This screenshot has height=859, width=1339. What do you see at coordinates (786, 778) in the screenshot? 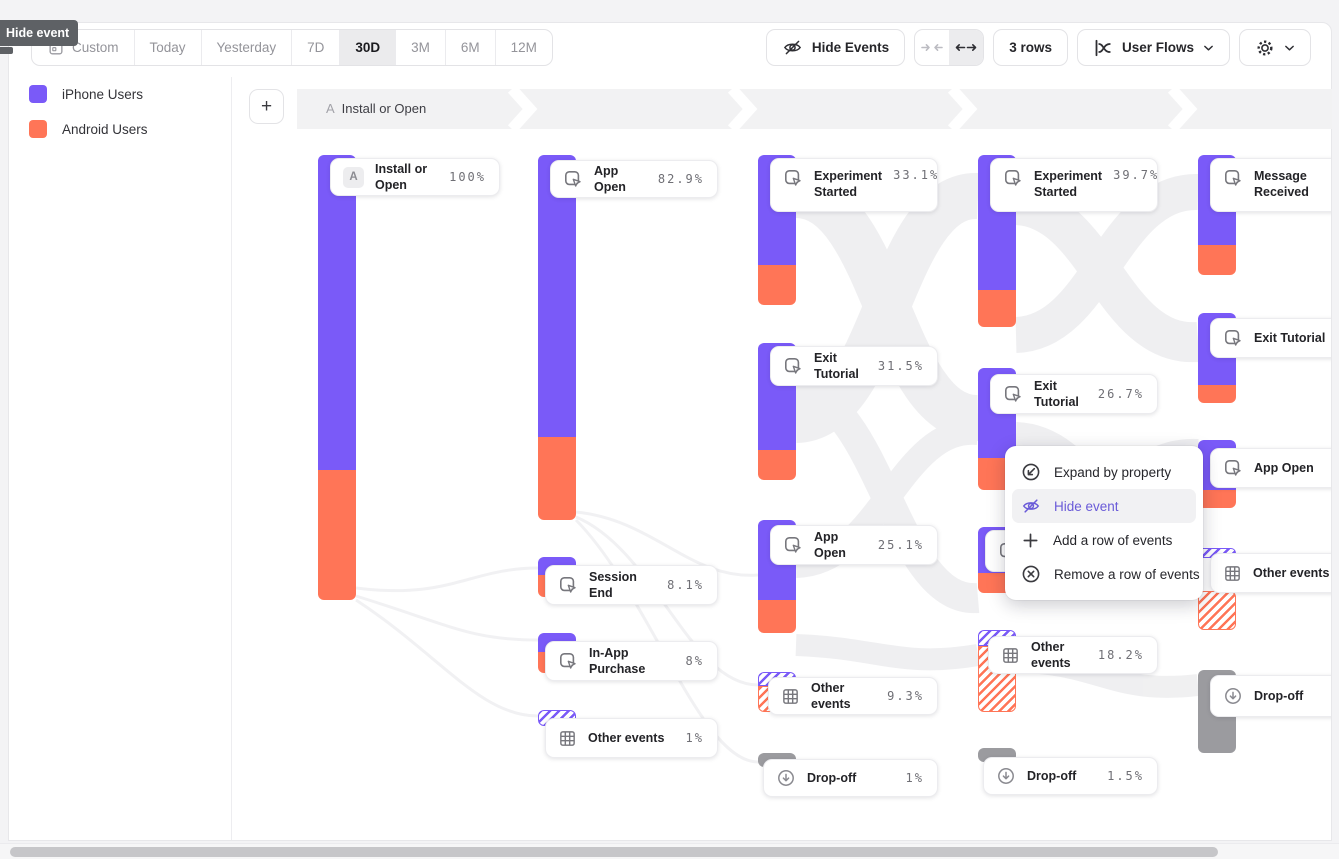
I see `drop-off-icon` at bounding box center [786, 778].